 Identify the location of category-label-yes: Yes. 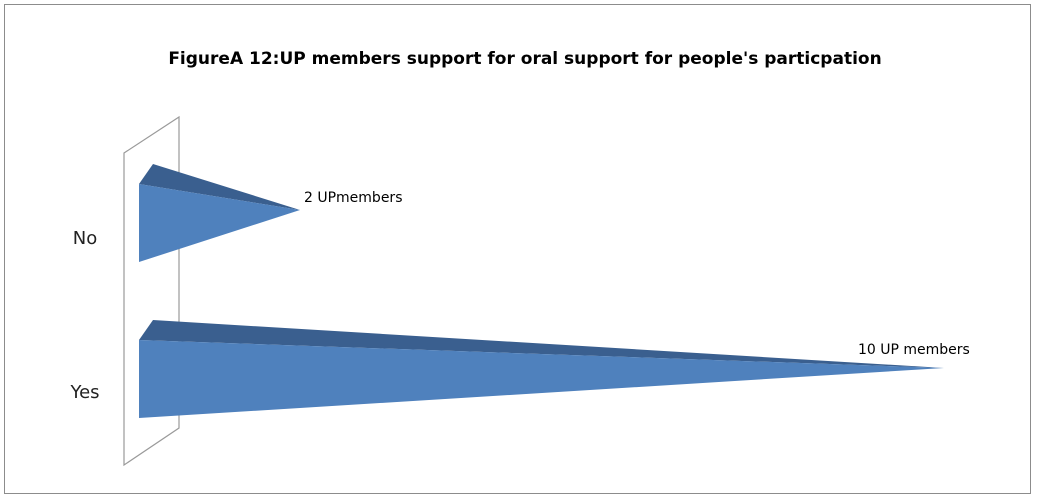
(84, 392).